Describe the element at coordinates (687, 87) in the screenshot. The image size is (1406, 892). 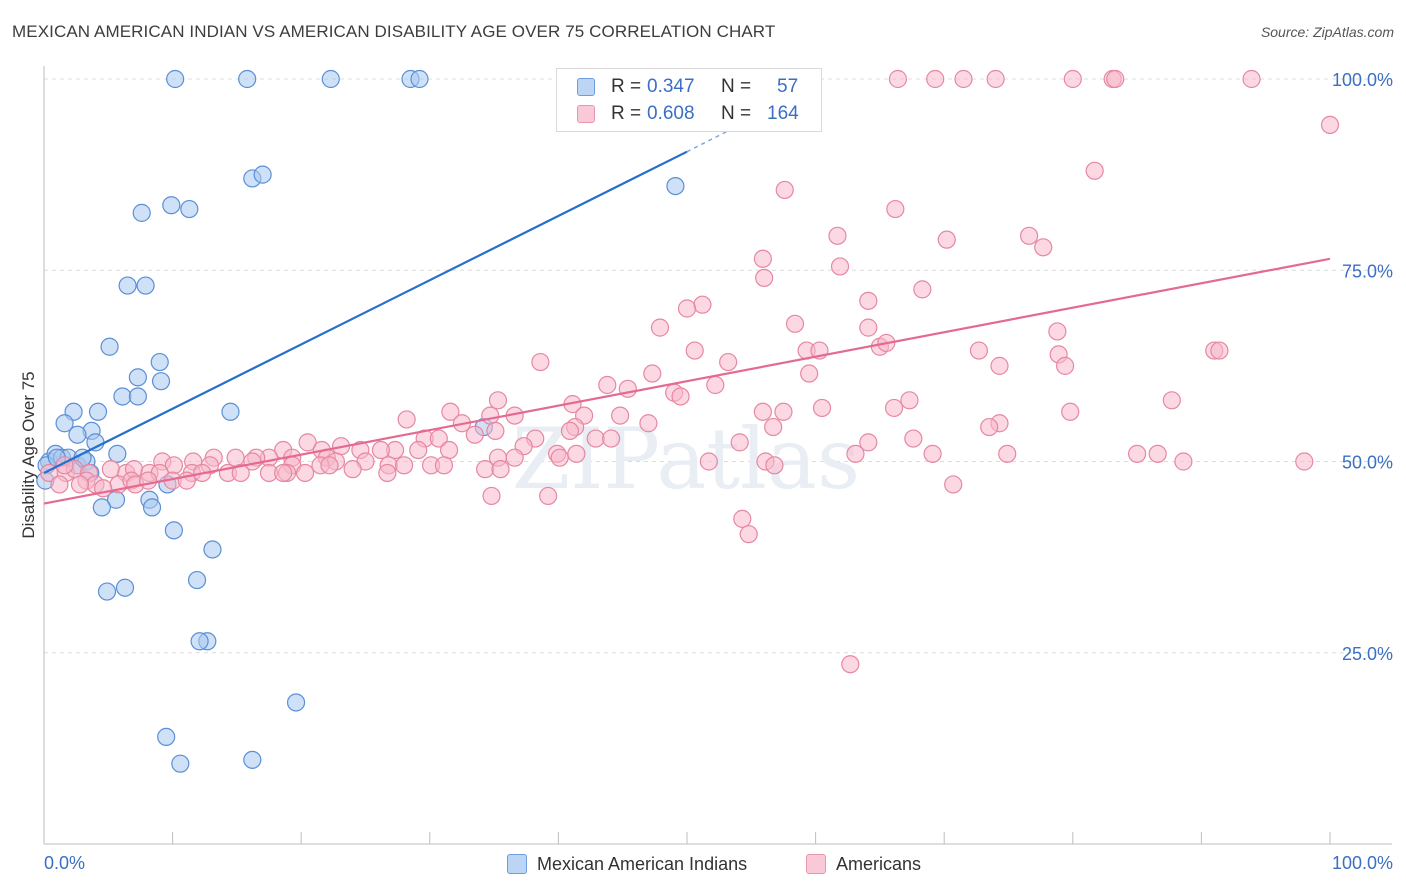
I see `stats-row-blue: R = 0.347 N = 57` at that location.